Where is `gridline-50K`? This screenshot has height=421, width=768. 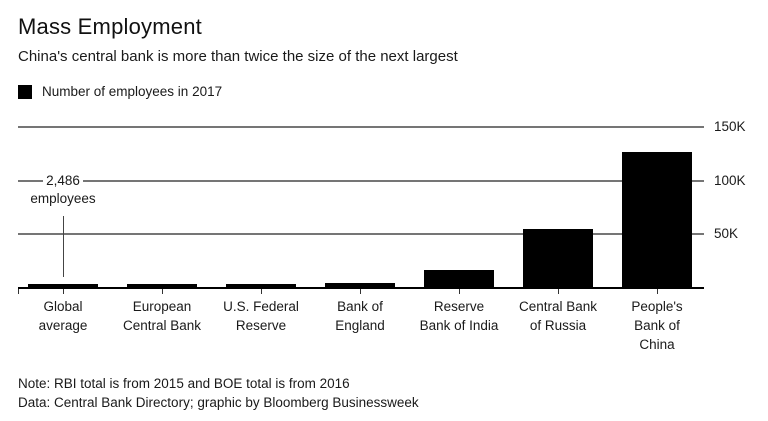
gridline-50K is located at coordinates (361, 234).